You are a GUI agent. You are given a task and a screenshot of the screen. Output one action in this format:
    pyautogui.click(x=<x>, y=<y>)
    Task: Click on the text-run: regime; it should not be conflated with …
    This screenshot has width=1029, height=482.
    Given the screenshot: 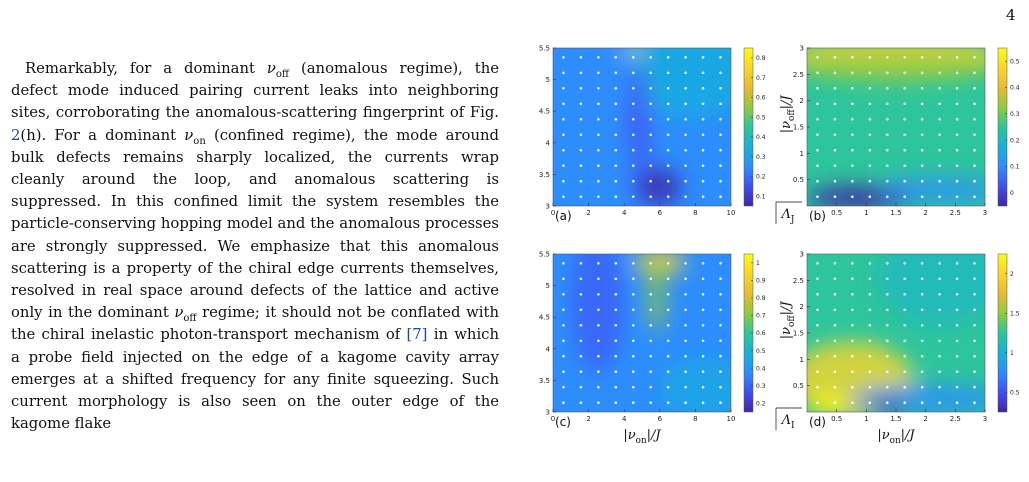 What is the action you would take?
    pyautogui.click(x=255, y=324)
    